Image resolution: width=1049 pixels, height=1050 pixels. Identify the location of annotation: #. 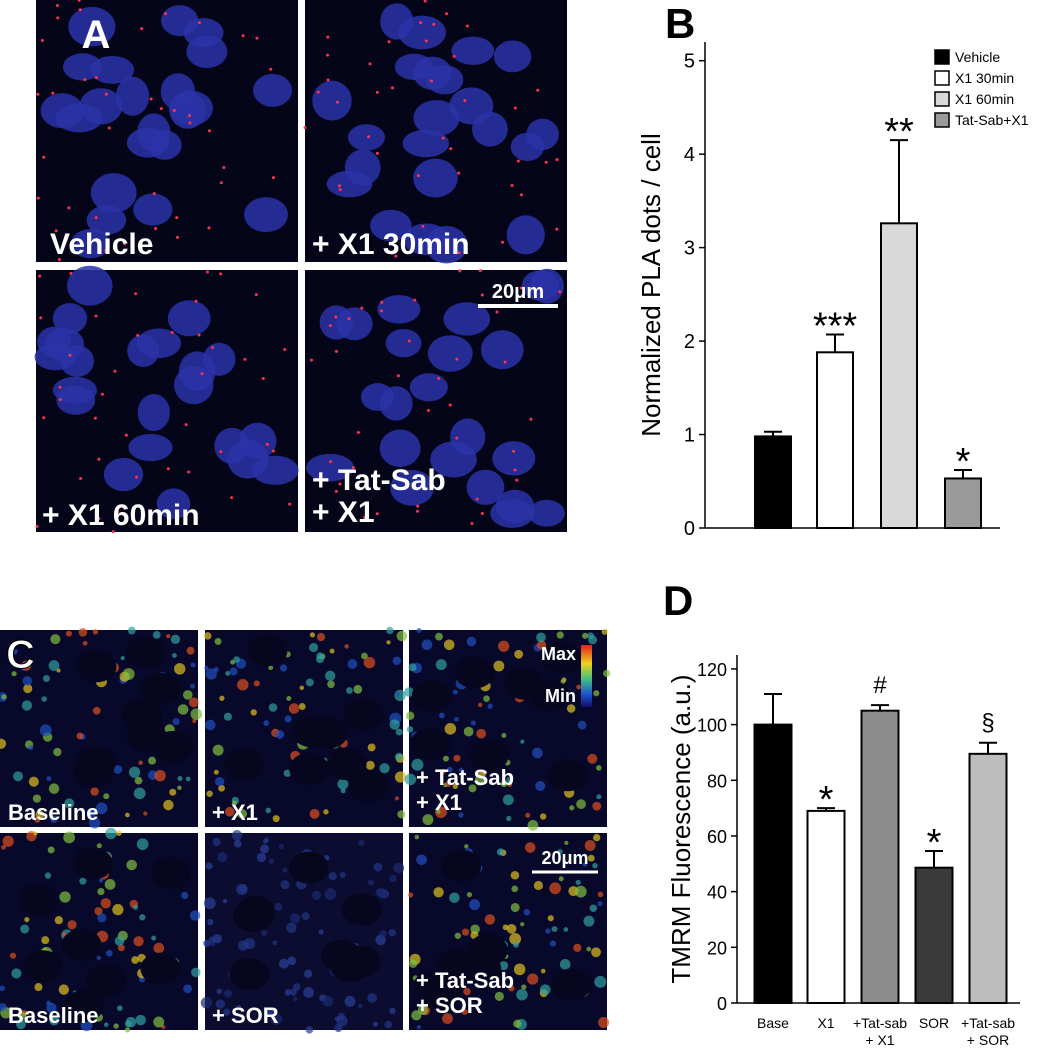
(880, 685).